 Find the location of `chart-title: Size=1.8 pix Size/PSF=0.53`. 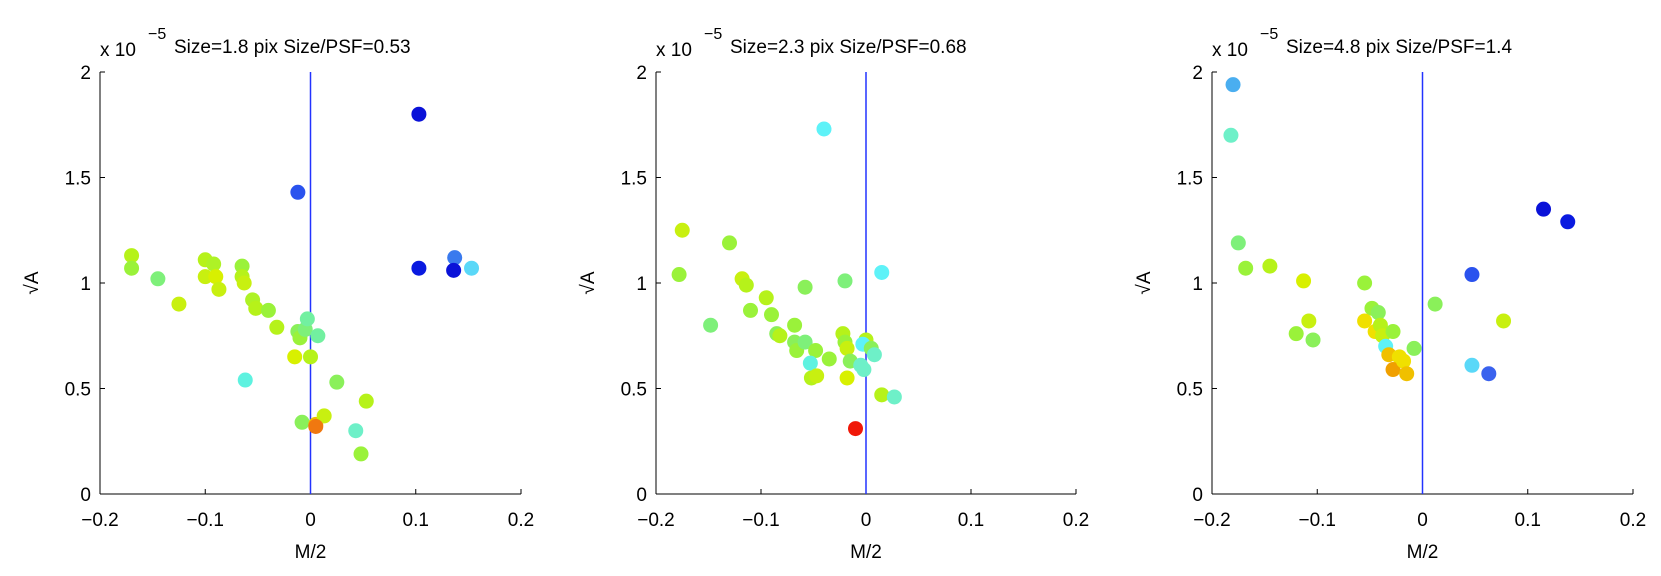

chart-title: Size=1.8 pix Size/PSF=0.53 is located at coordinates (292, 47).